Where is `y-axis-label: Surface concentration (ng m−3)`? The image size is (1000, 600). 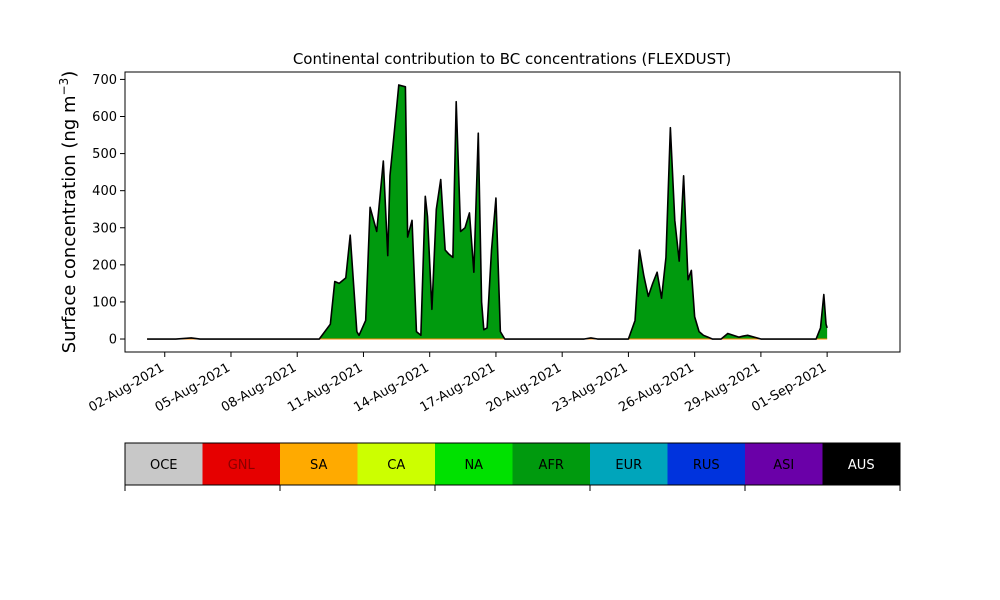
y-axis-label: Surface concentration (ng m−3) is located at coordinates (68, 212).